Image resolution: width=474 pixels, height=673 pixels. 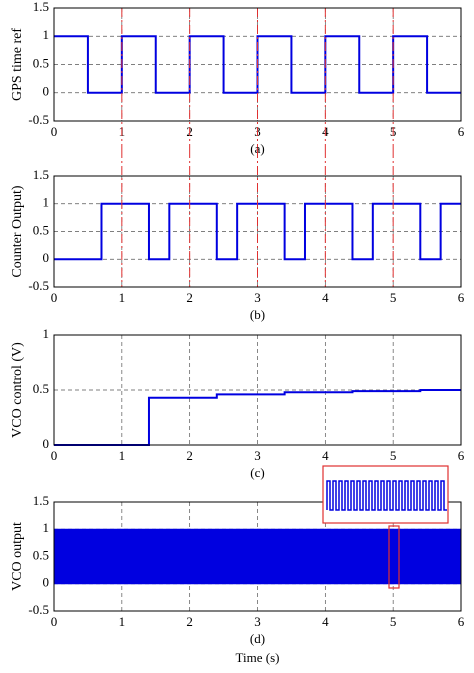 I want to click on inset-frame, so click(x=385, y=494).